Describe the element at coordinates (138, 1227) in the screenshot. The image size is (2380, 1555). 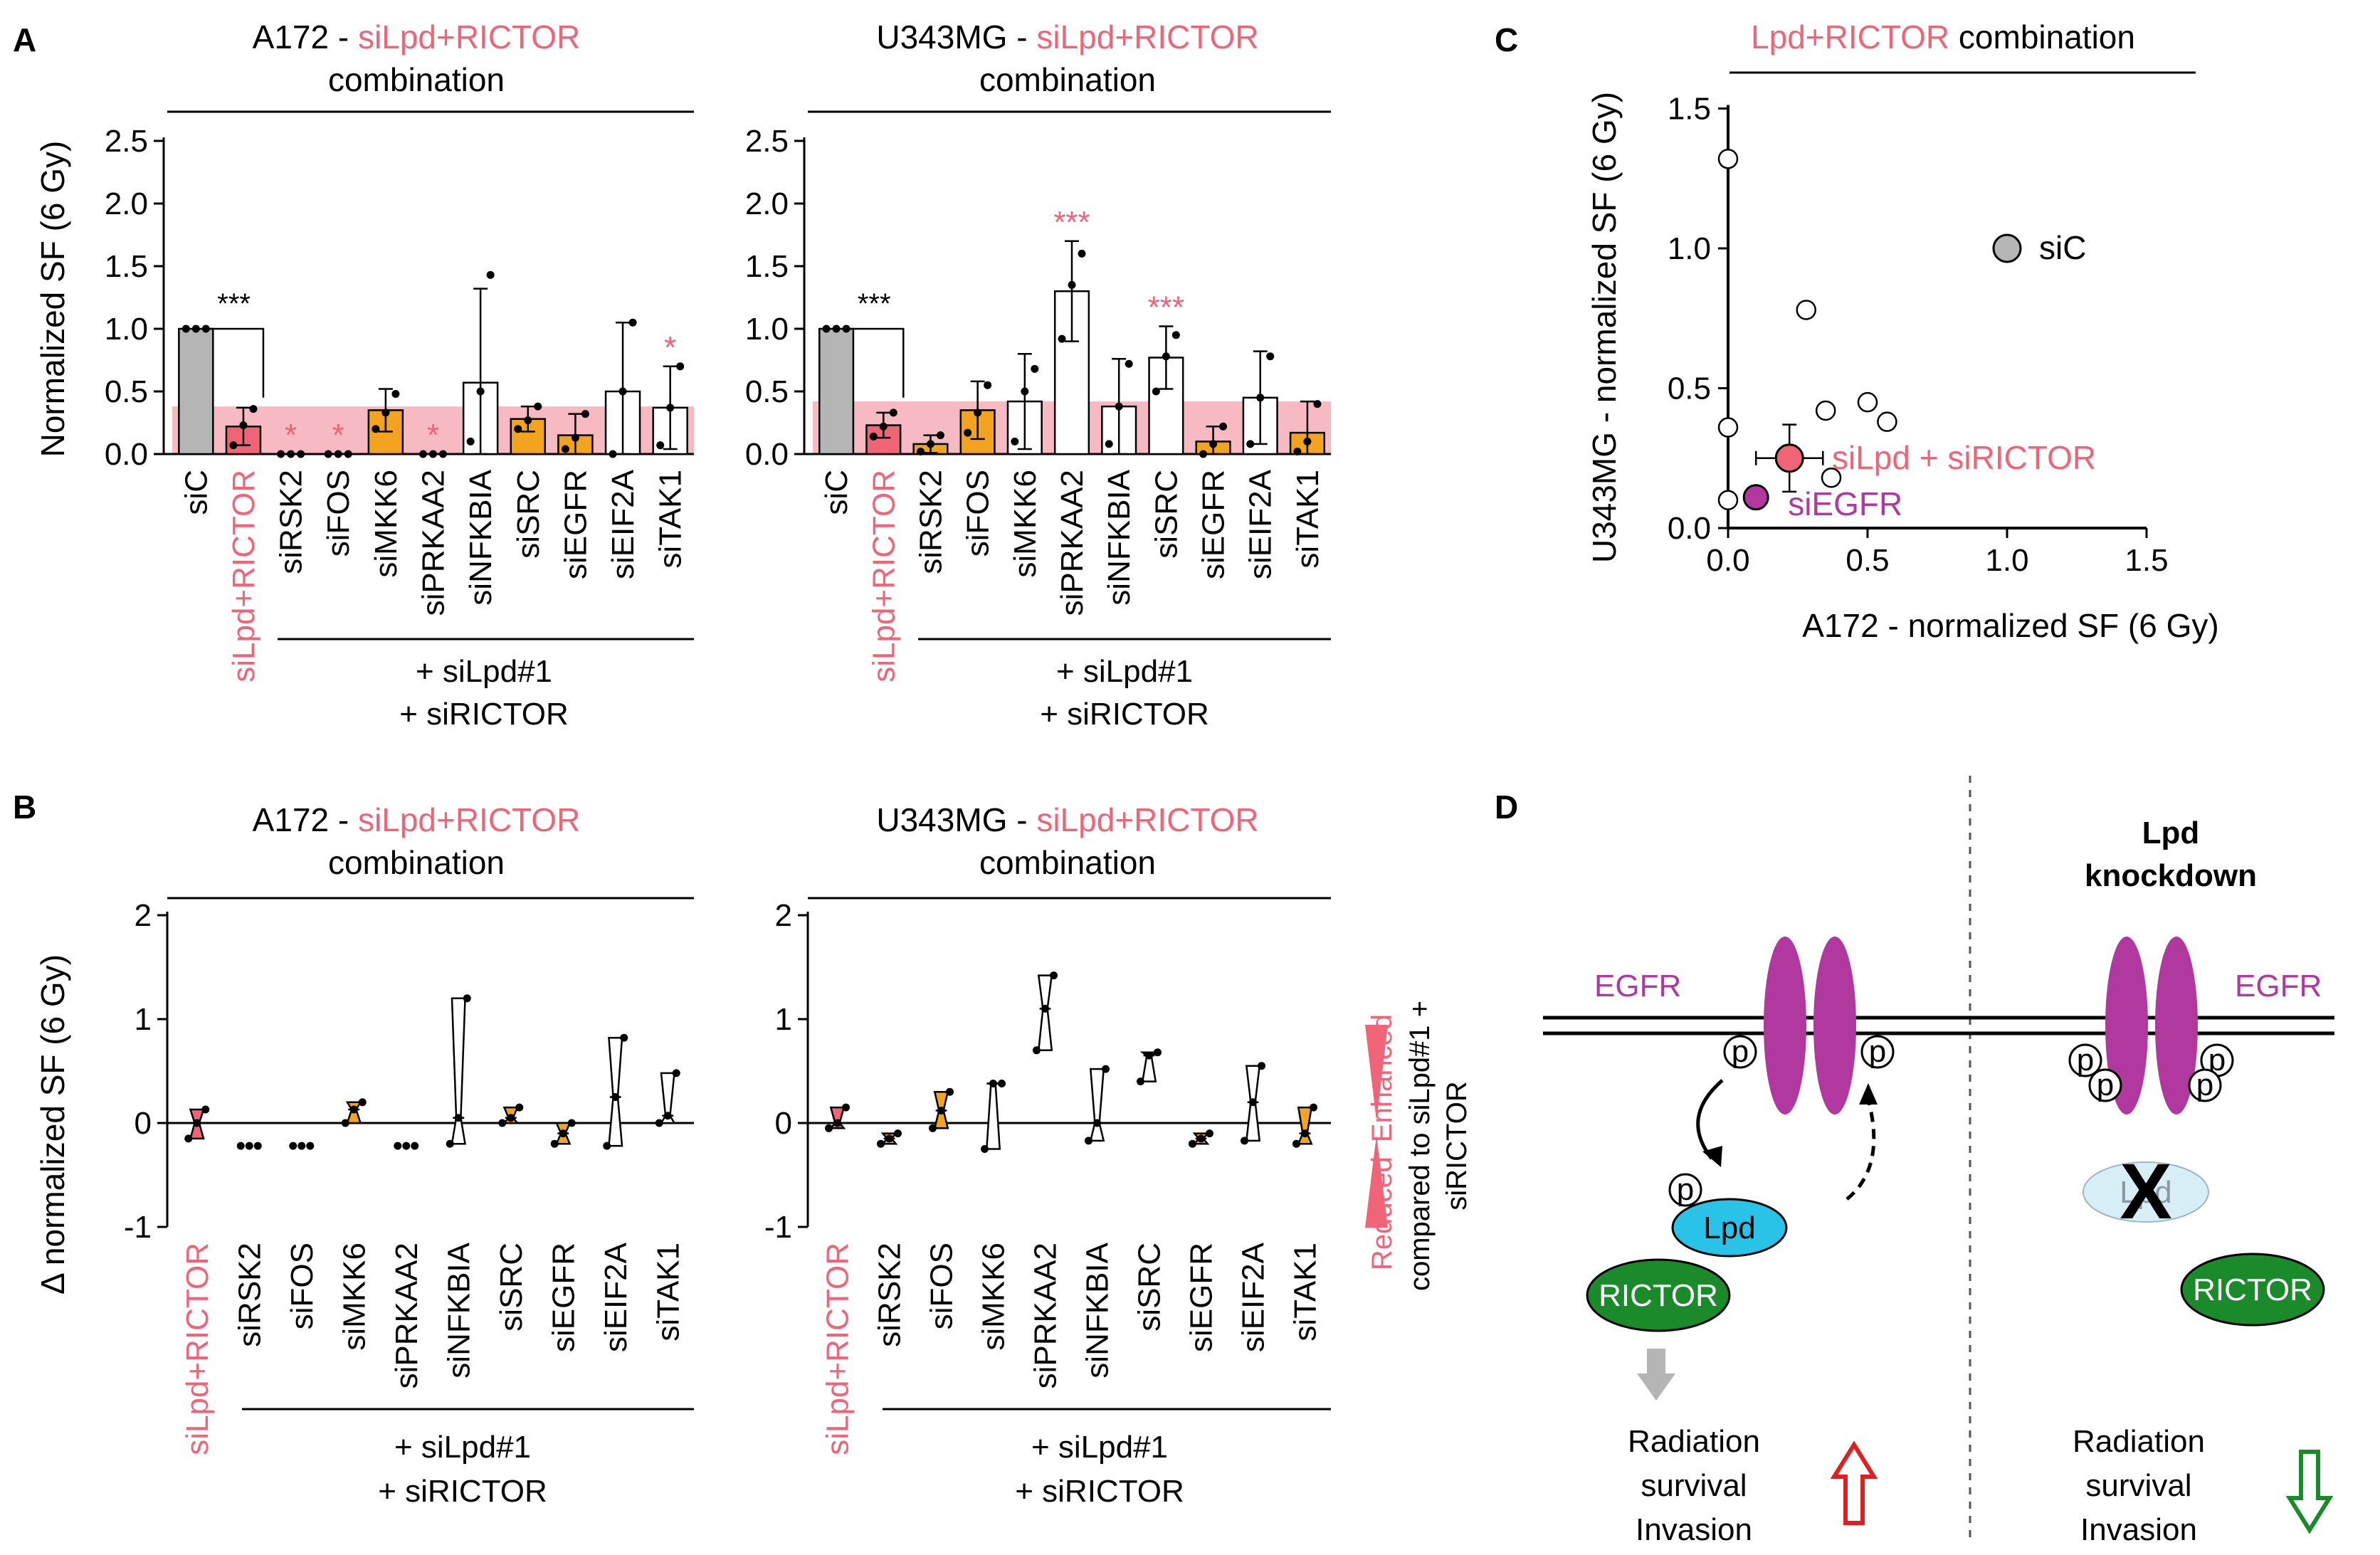
I see `y-tick-label: -1` at that location.